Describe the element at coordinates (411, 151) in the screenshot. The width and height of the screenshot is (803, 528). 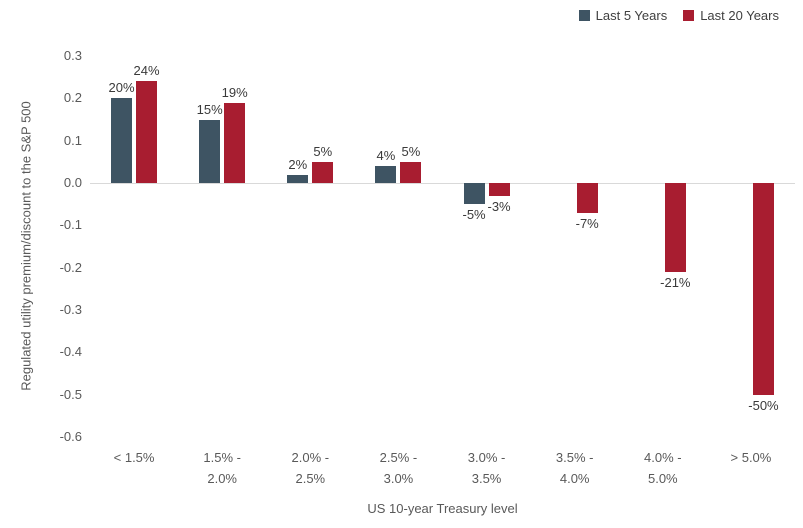
I see `data-label-last-20-years-3: 5%` at that location.